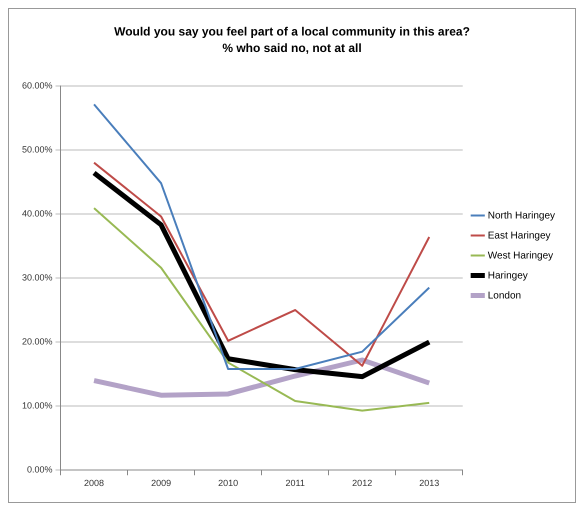 Image resolution: width=584 pixels, height=511 pixels. I want to click on y-tick-label: 30.00%, so click(37, 277).